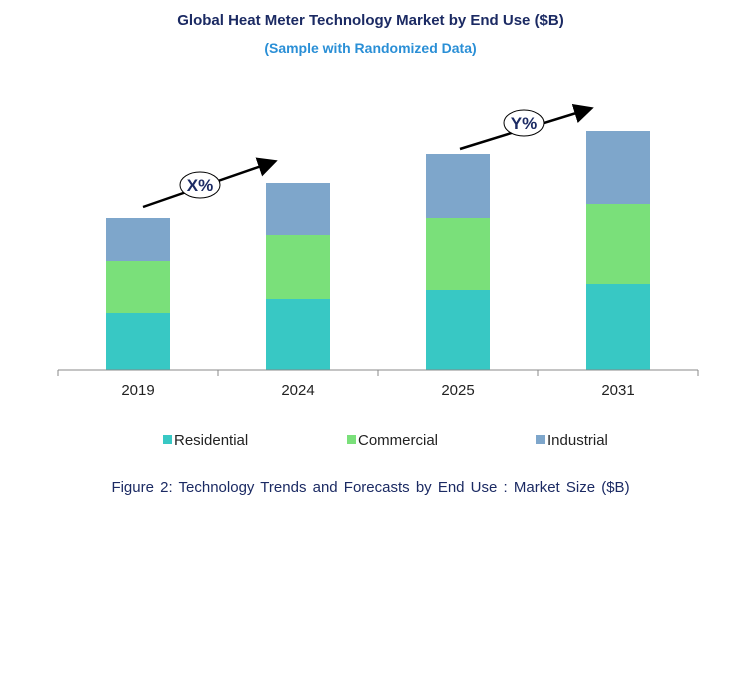 The width and height of the screenshot is (741, 676). What do you see at coordinates (138, 239) in the screenshot?
I see `bar-industrial-2019` at bounding box center [138, 239].